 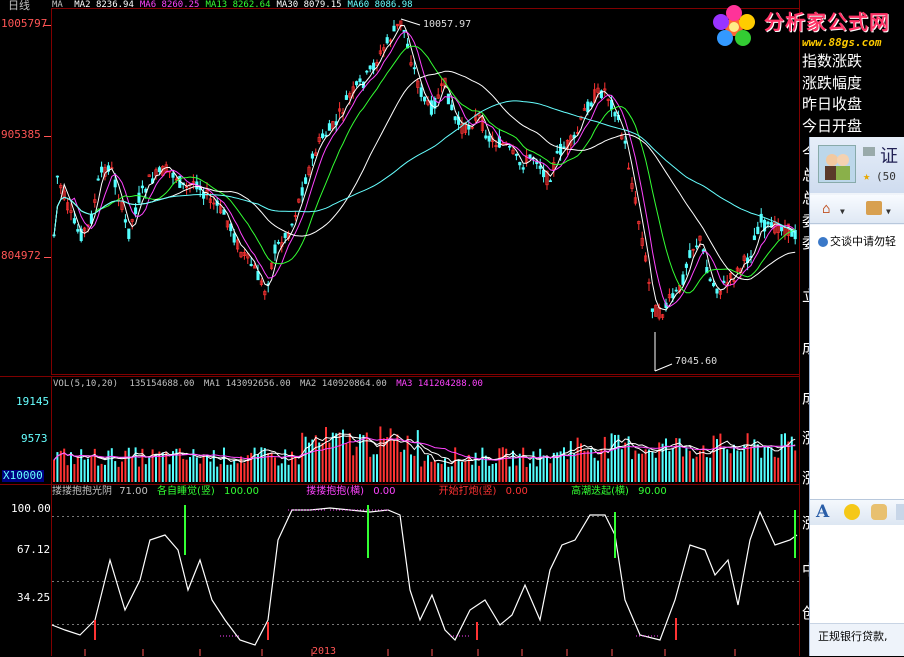 I want to click on contact-avatar, so click(x=837, y=164).